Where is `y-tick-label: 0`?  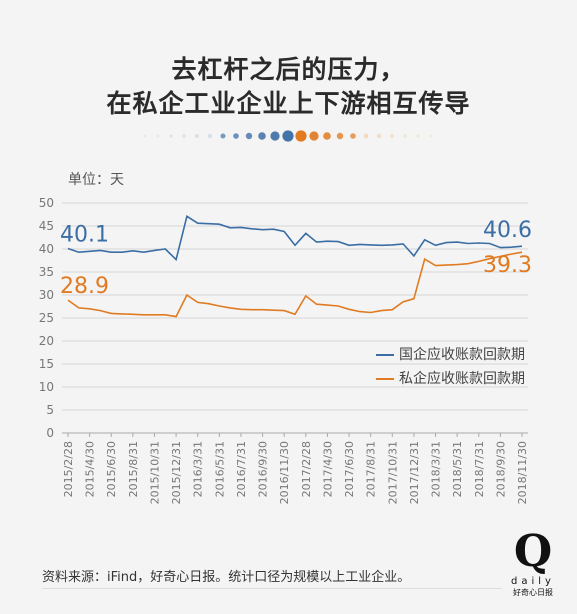 y-tick-label: 0 is located at coordinates (50, 433).